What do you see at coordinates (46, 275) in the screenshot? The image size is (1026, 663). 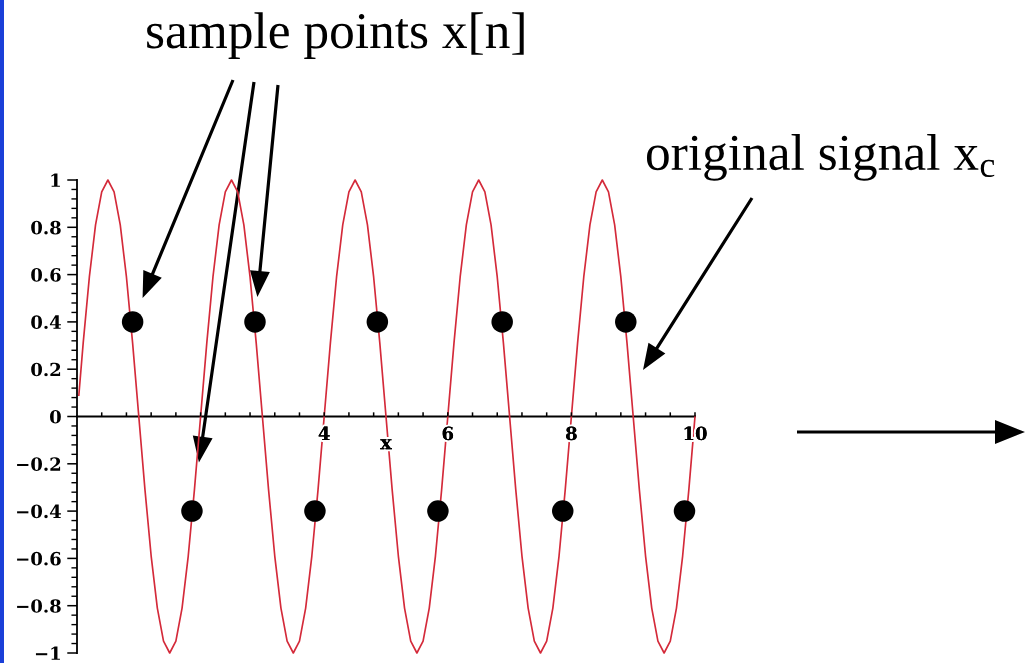 I see `y-tick-label: 0.6` at bounding box center [46, 275].